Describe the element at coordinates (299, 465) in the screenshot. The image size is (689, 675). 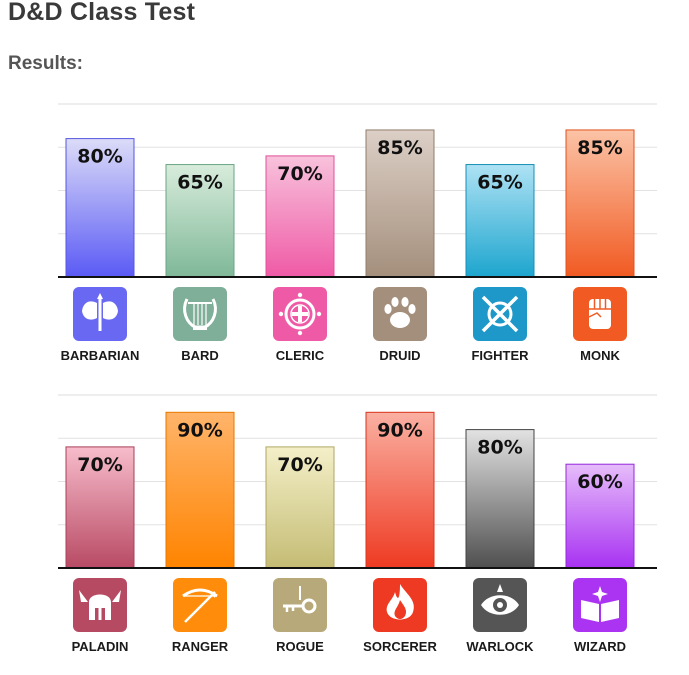
I see `bar-value-rogue: 70%` at that location.